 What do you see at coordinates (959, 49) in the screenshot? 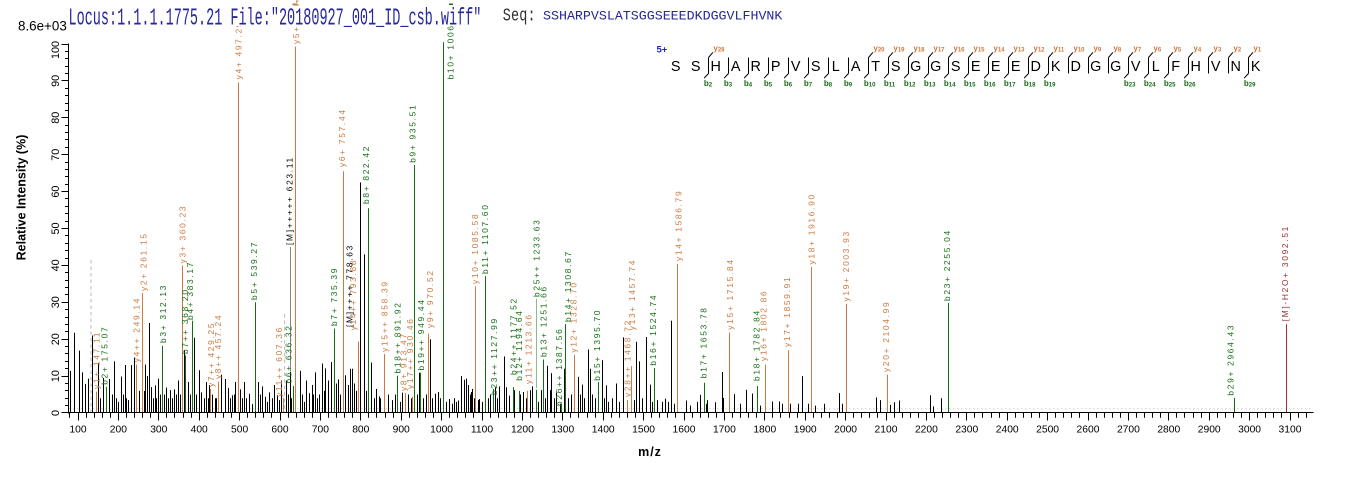
I see `svg-text: y16` at bounding box center [959, 49].